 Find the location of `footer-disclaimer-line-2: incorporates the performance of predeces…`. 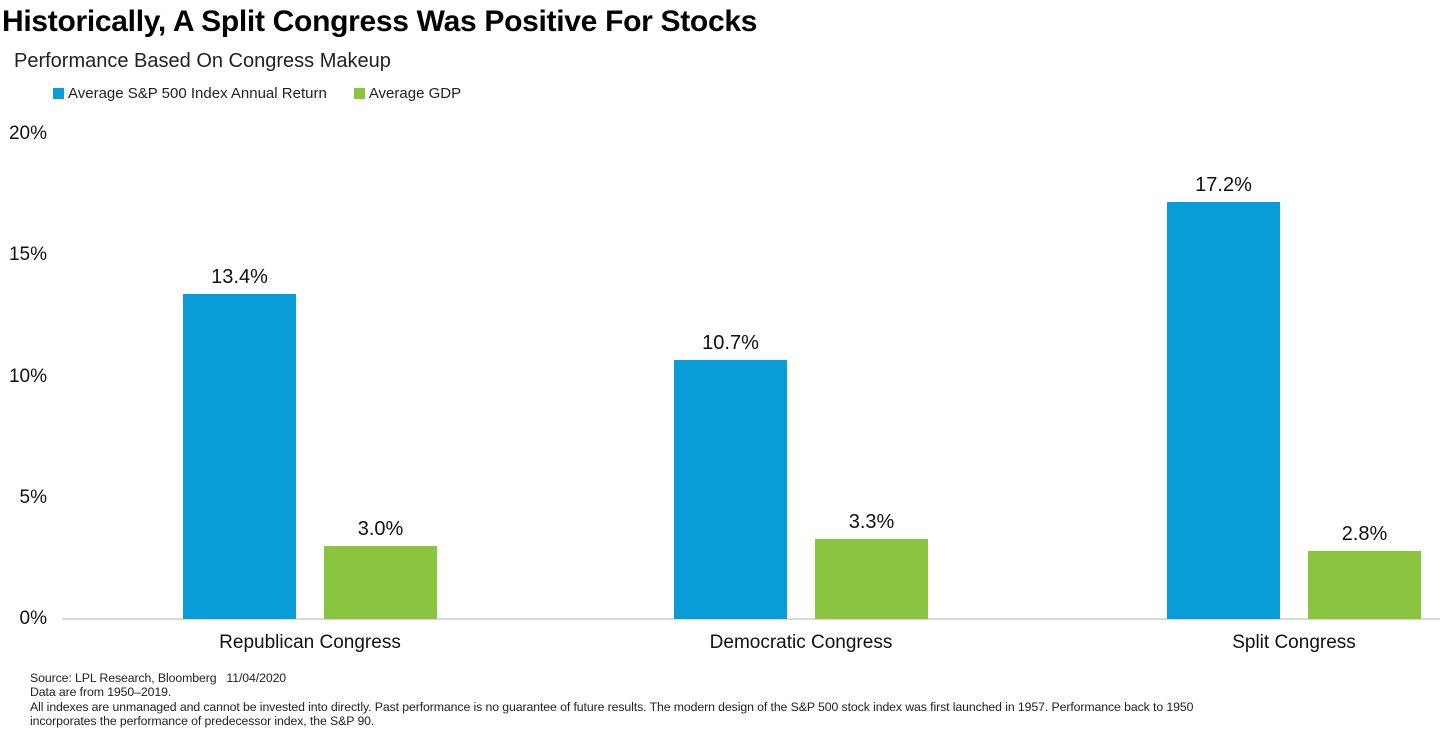

footer-disclaimer-line-2: incorporates the performance of predeces… is located at coordinates (202, 721).